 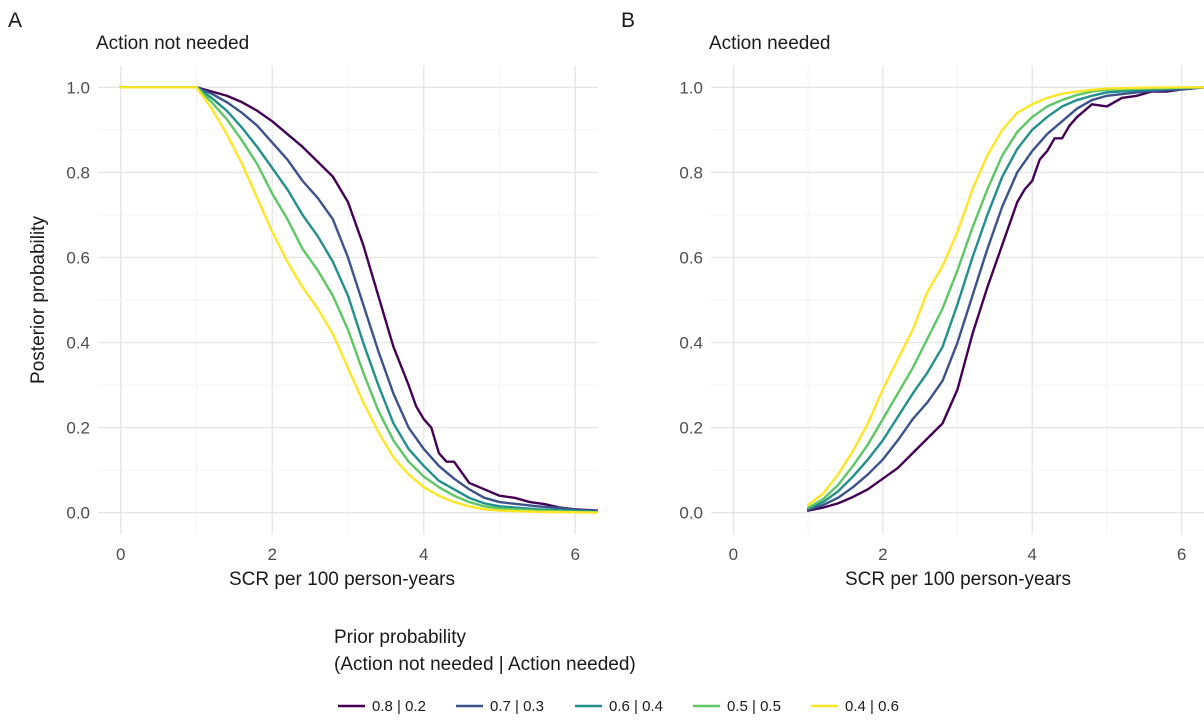 I want to click on panel-b-x-tick-label: 2, so click(x=882, y=554).